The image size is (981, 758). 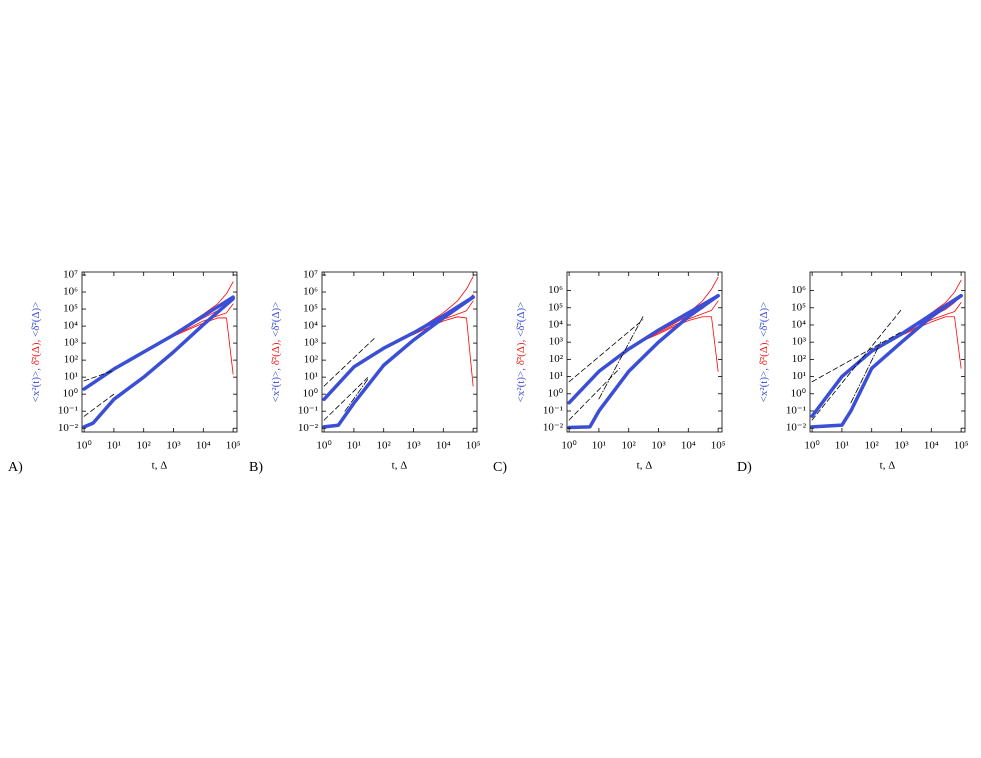 What do you see at coordinates (15, 467) in the screenshot?
I see `panel-label: A)` at bounding box center [15, 467].